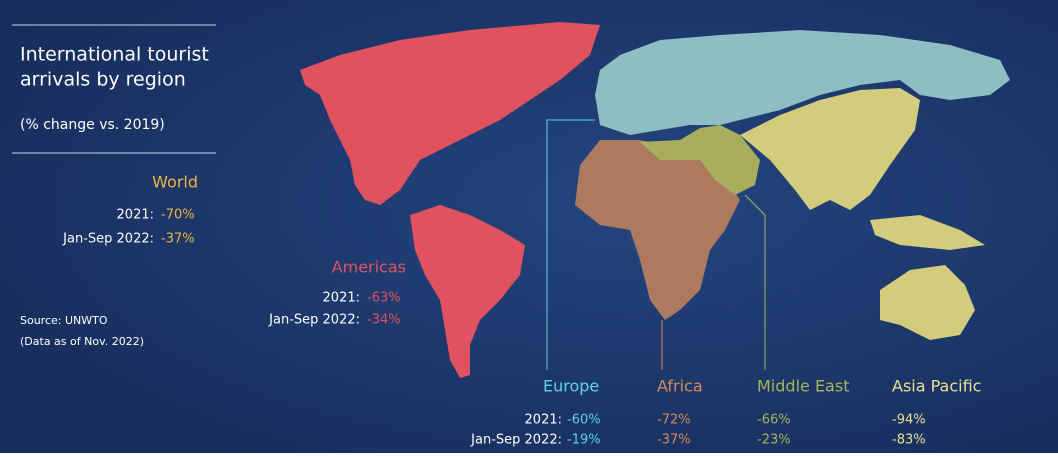 This screenshot has width=1058, height=457. What do you see at coordinates (802, 82) in the screenshot?
I see `europe-russia` at bounding box center [802, 82].